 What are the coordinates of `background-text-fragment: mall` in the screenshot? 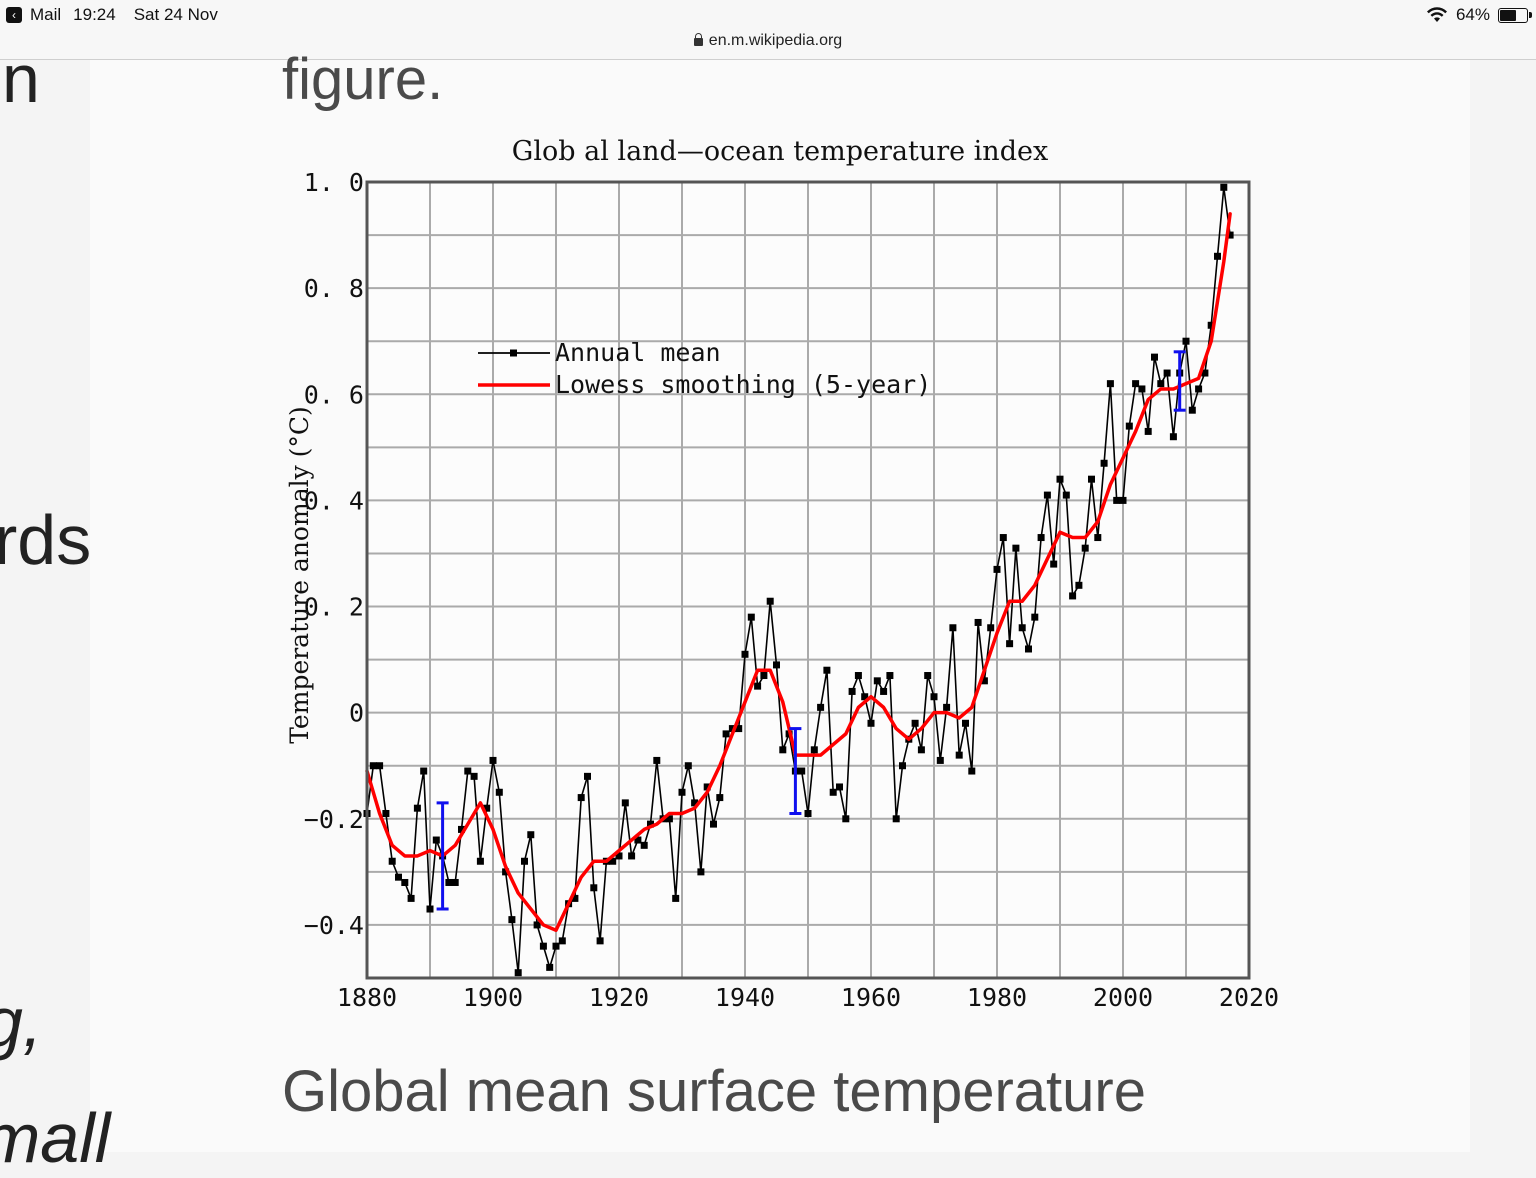 It's located at (55, 1138).